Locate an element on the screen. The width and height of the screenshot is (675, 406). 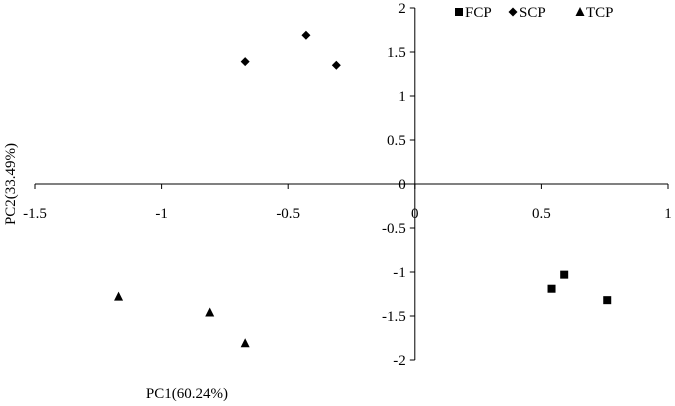
fcp-legend-label: FCP is located at coordinates (478, 13).